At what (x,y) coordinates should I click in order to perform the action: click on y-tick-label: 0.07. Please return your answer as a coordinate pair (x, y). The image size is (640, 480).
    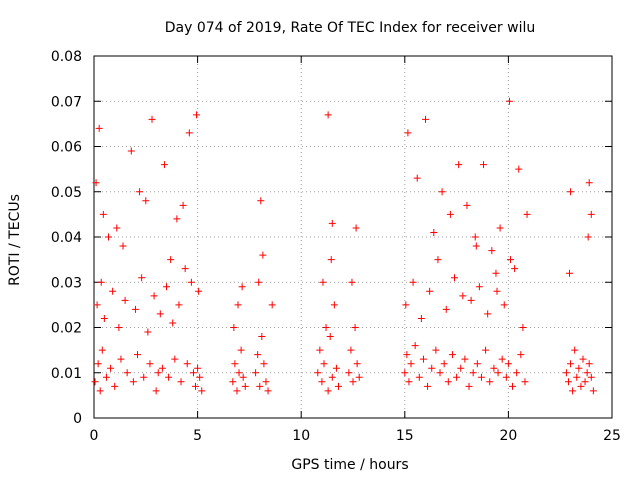
    Looking at the image, I should click on (66, 102).